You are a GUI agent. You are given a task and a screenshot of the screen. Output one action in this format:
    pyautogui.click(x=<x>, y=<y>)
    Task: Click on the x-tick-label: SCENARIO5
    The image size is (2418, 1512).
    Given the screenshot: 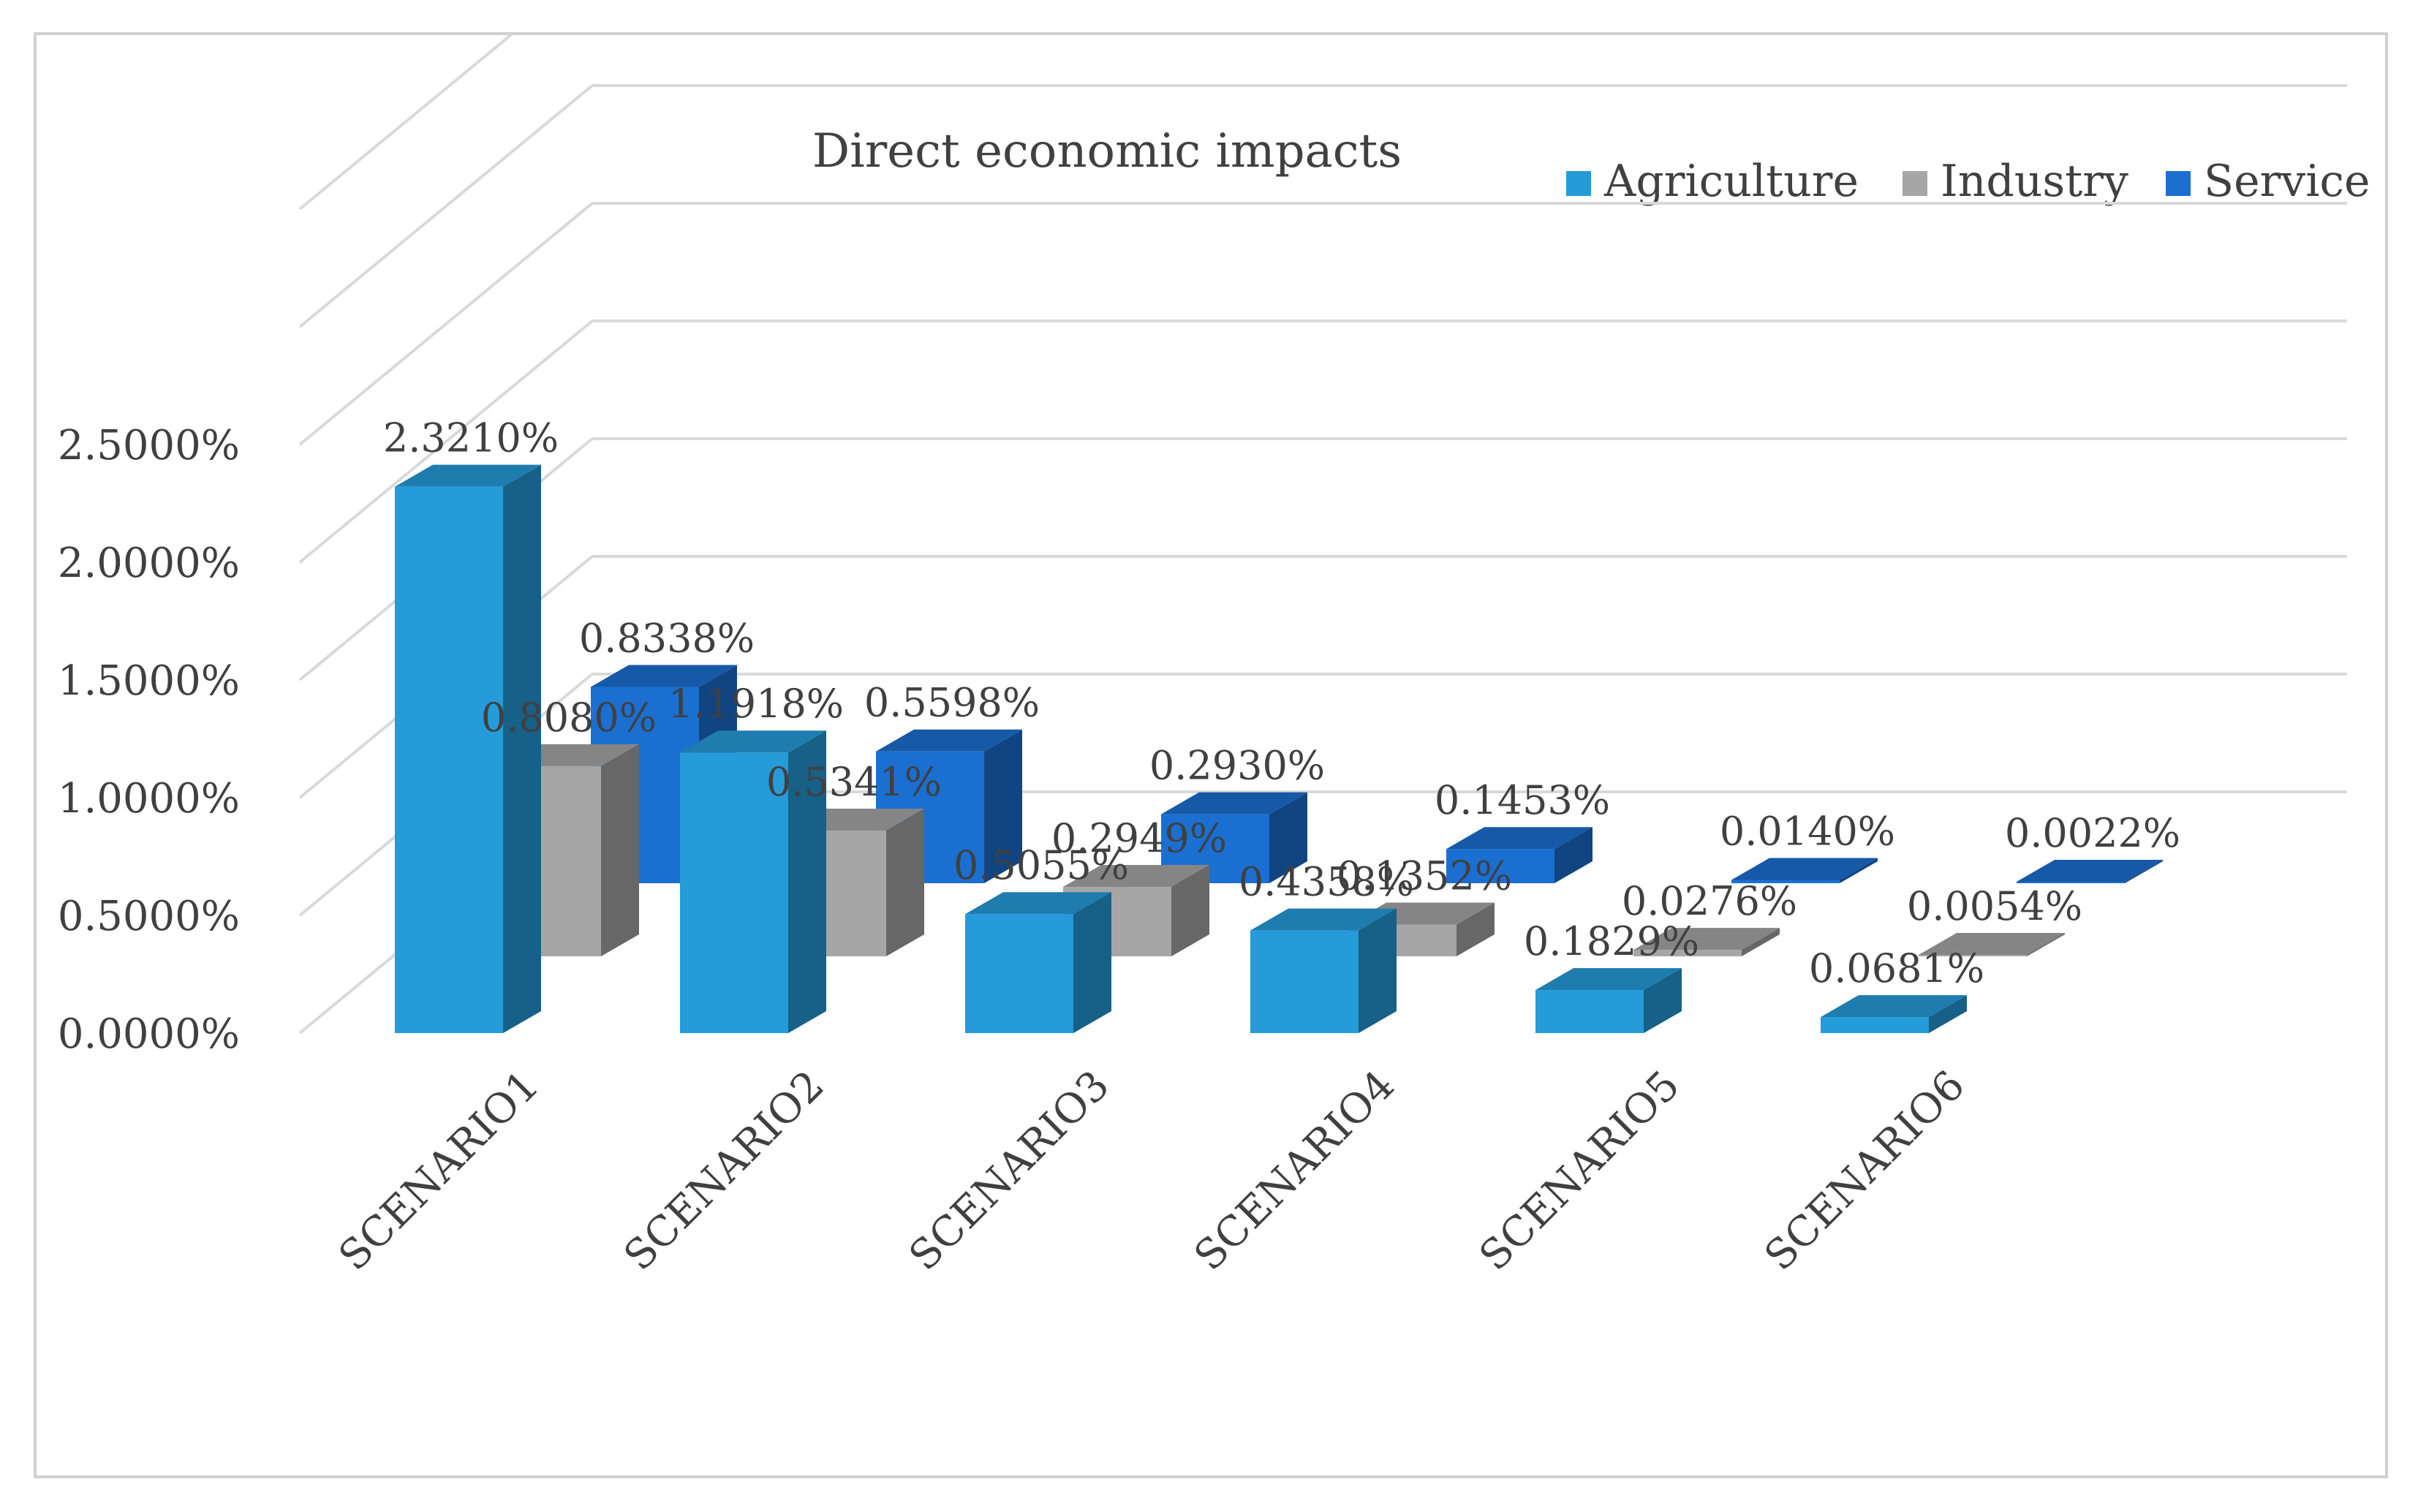 What is the action you would take?
    pyautogui.click(x=1580, y=1171)
    